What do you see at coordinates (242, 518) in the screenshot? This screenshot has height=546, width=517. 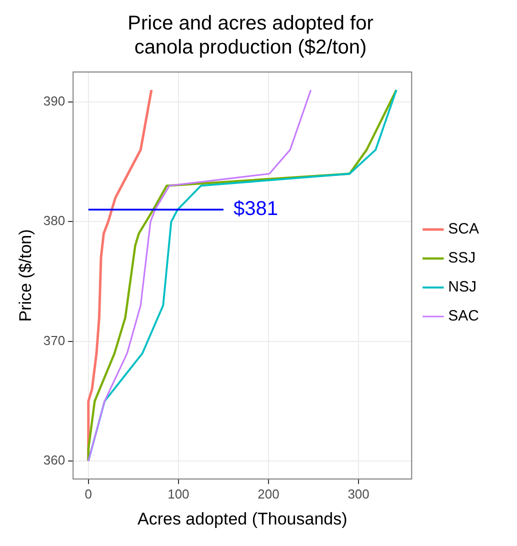 I see `x-axis-title: Acres adopted (Thousands)` at bounding box center [242, 518].